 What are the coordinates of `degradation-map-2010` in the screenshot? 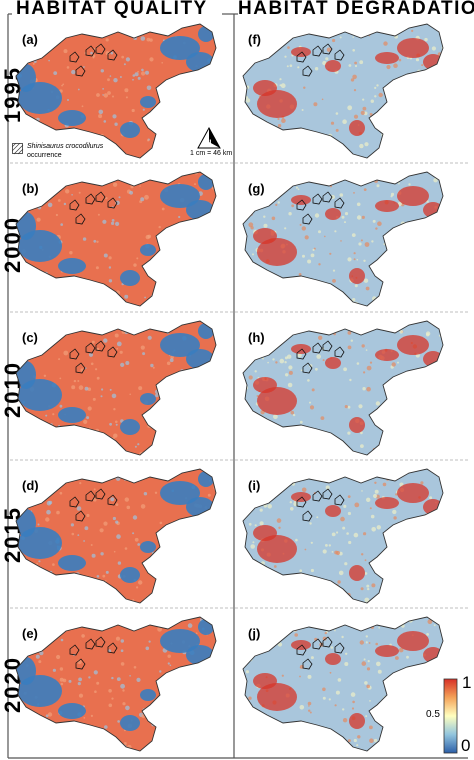 It's located at (344, 388).